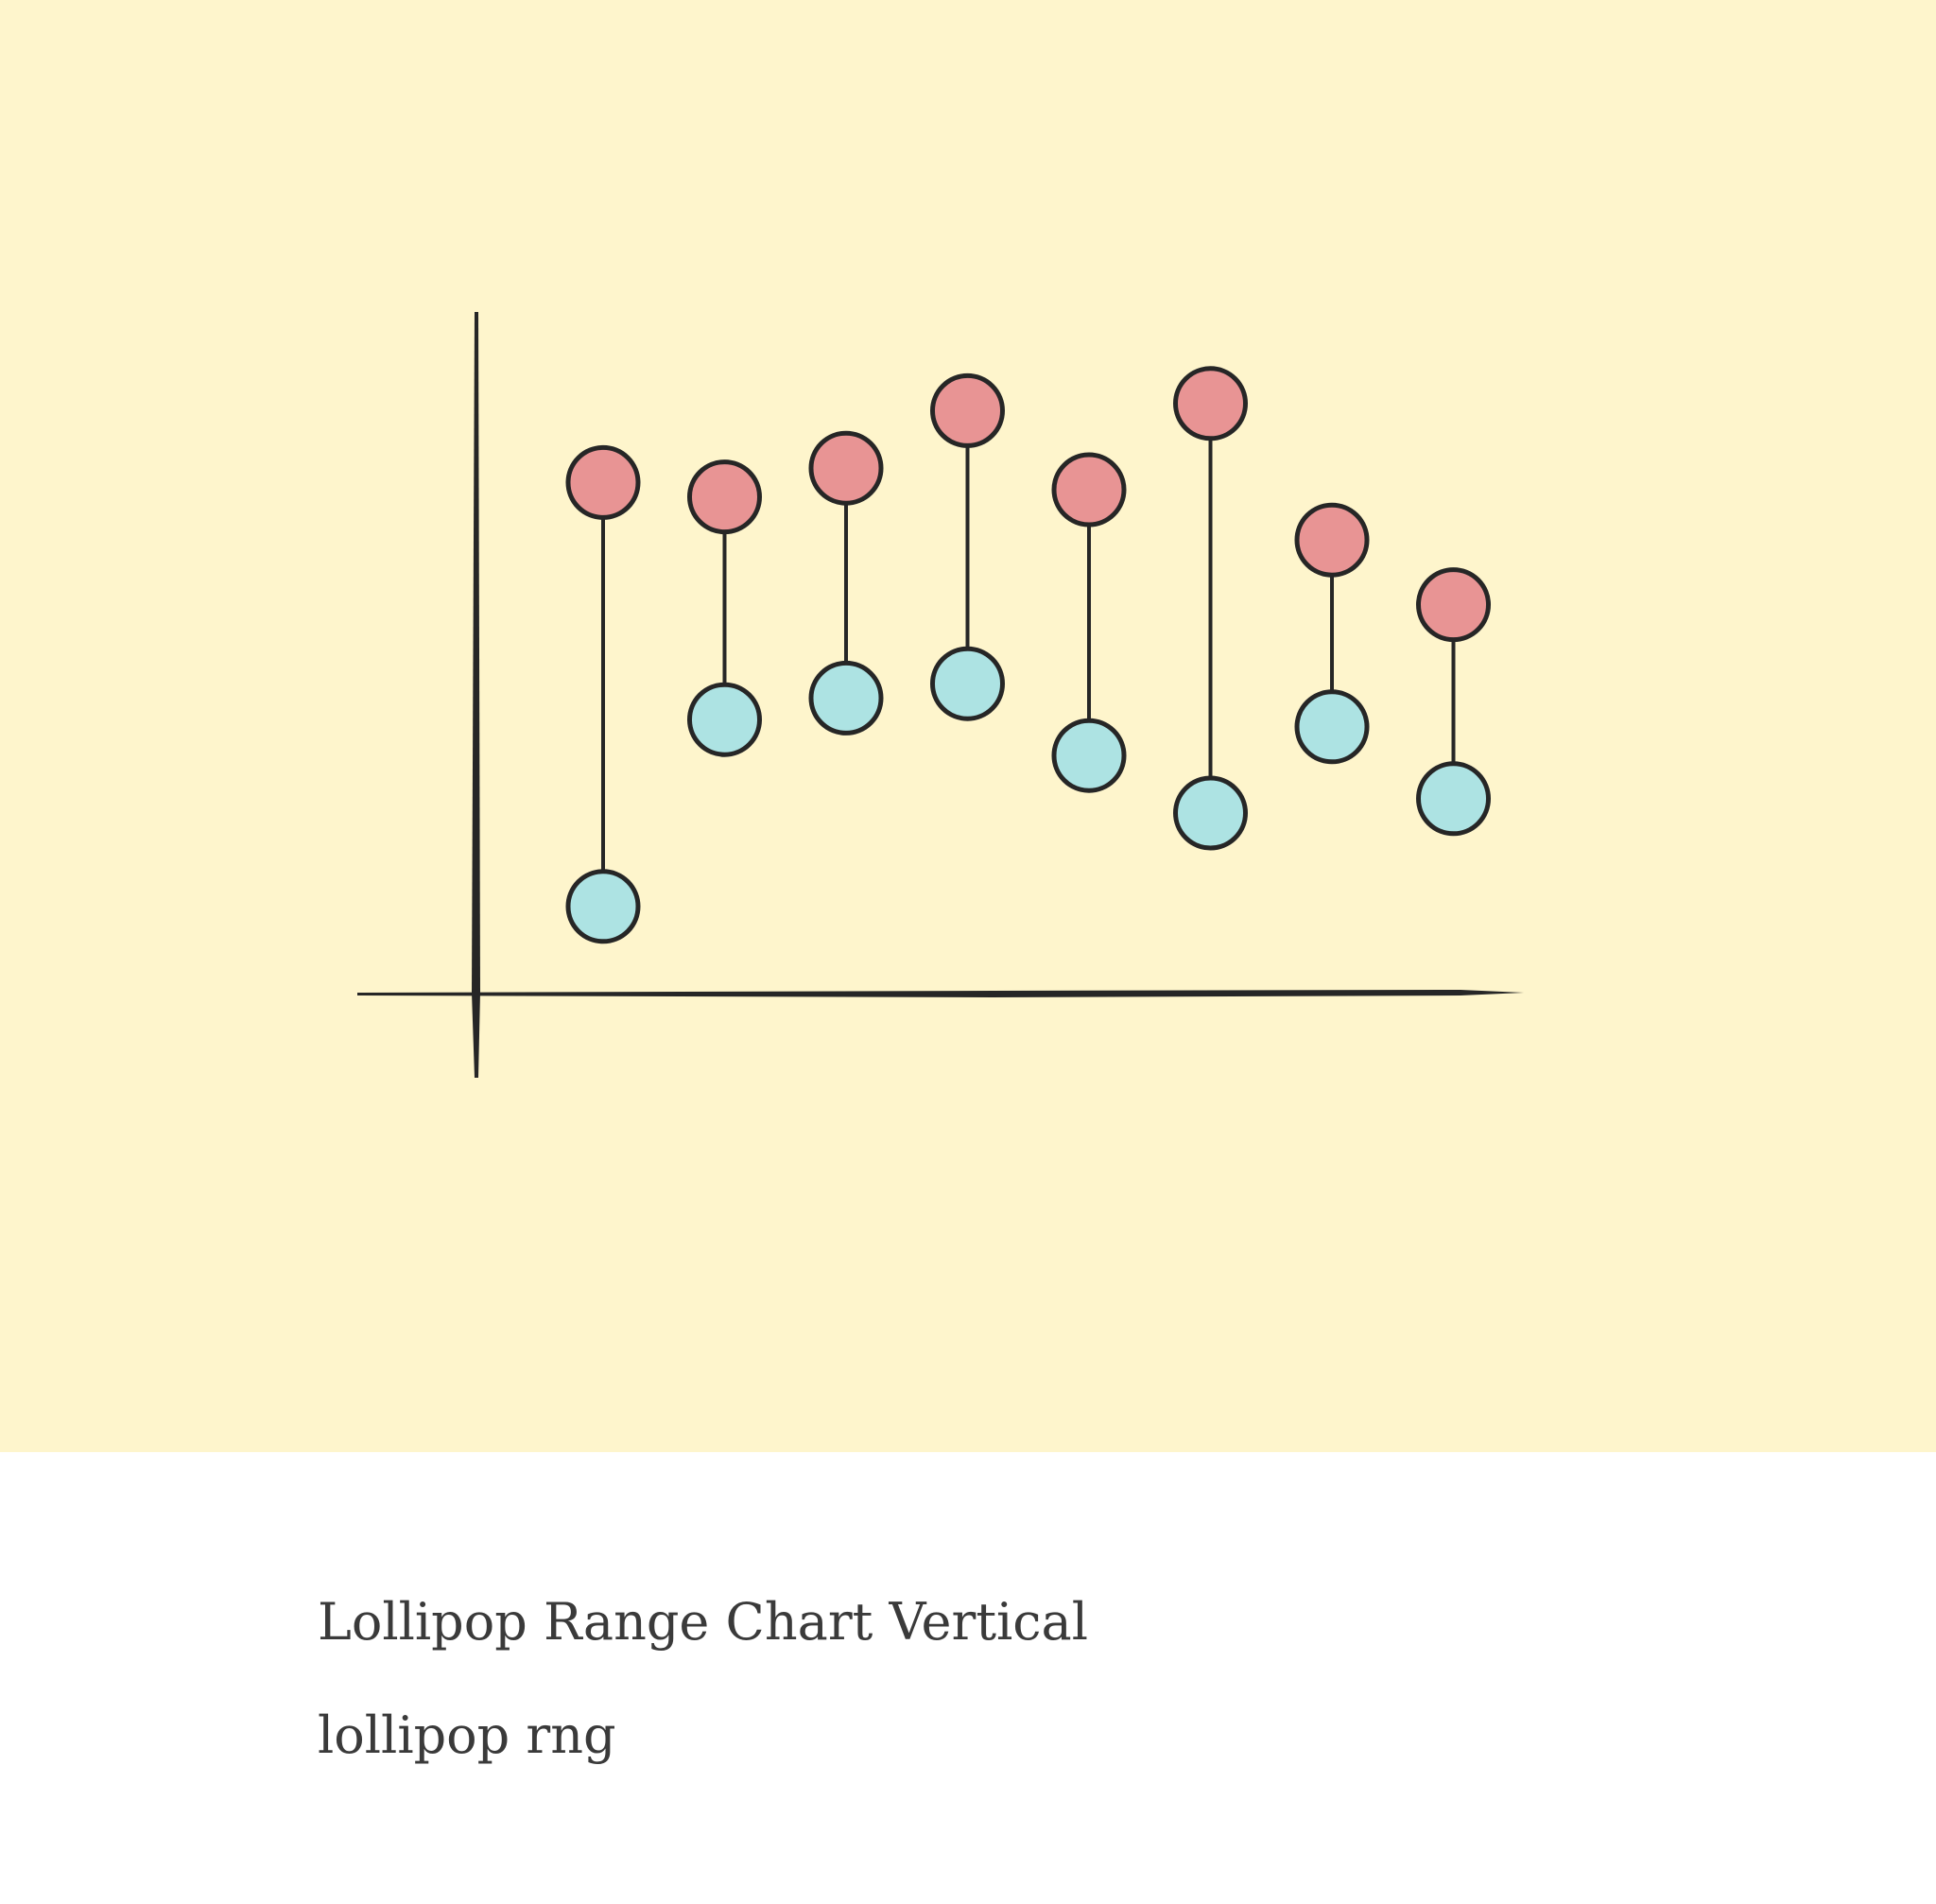 The image size is (1936, 1904). I want to click on caption-title: Lollipop Range Chart Vertical, so click(703, 1622).